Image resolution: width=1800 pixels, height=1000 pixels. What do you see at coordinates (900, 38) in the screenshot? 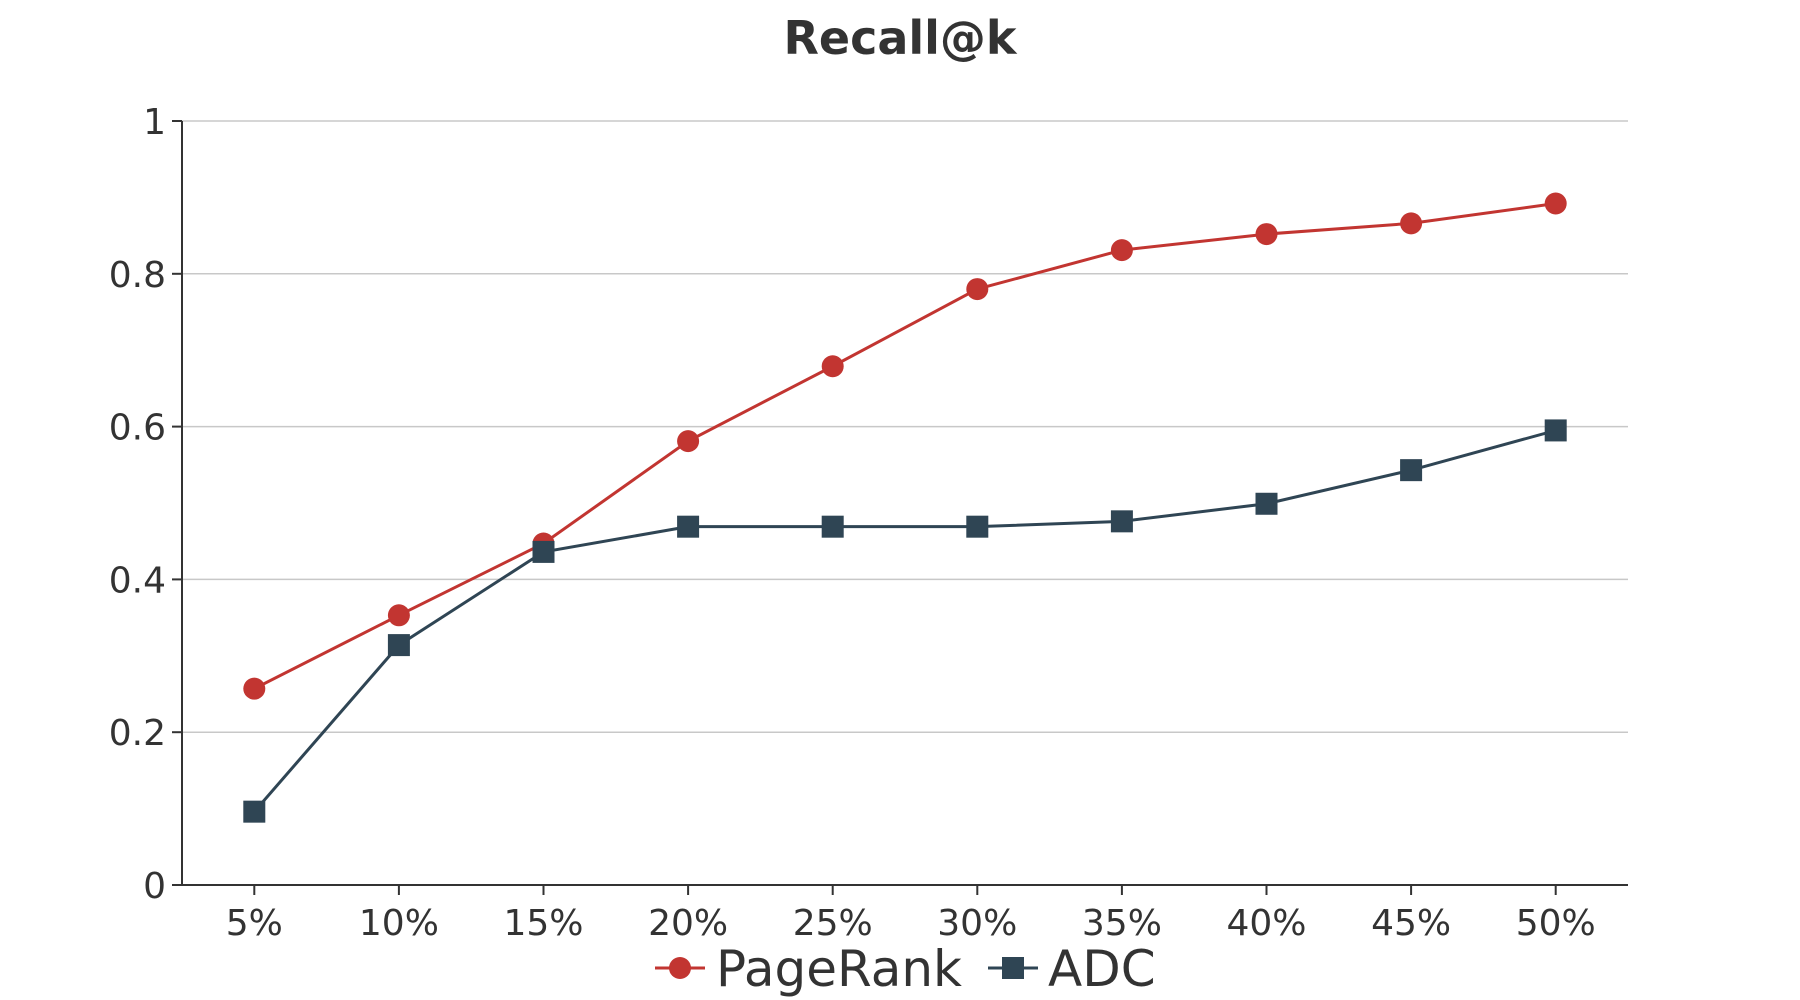
I see `chart-title: Recall@k` at bounding box center [900, 38].